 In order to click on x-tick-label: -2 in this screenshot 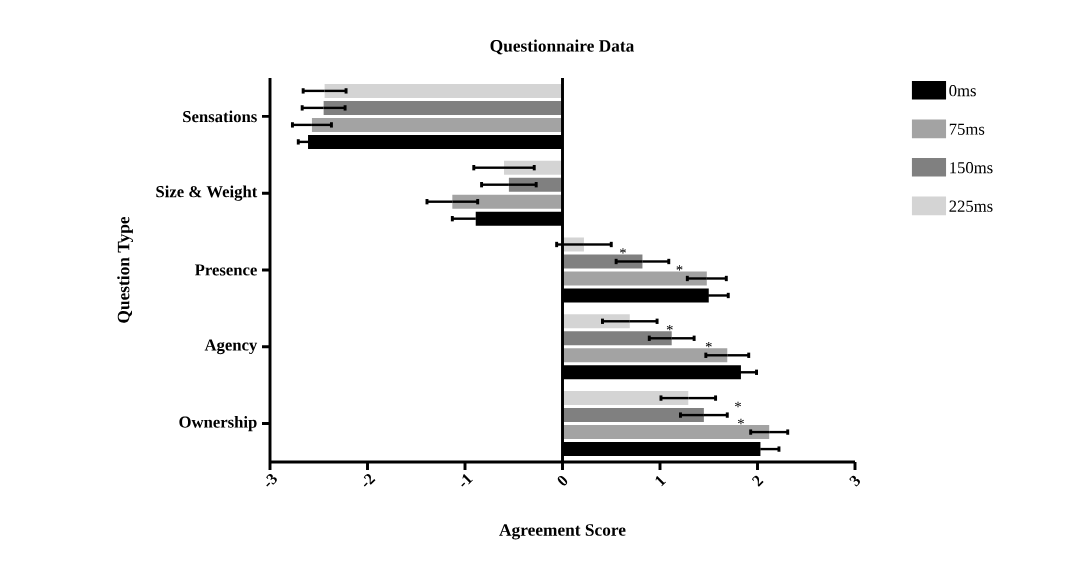, I will do `click(369, 480)`.